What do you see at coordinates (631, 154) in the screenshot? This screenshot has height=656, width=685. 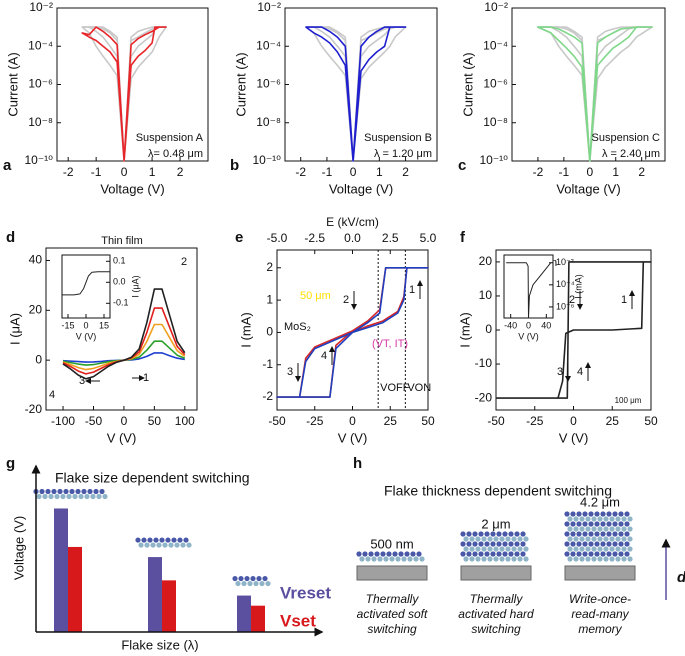 I see `annotation: λ = 2.40 μm` at bounding box center [631, 154].